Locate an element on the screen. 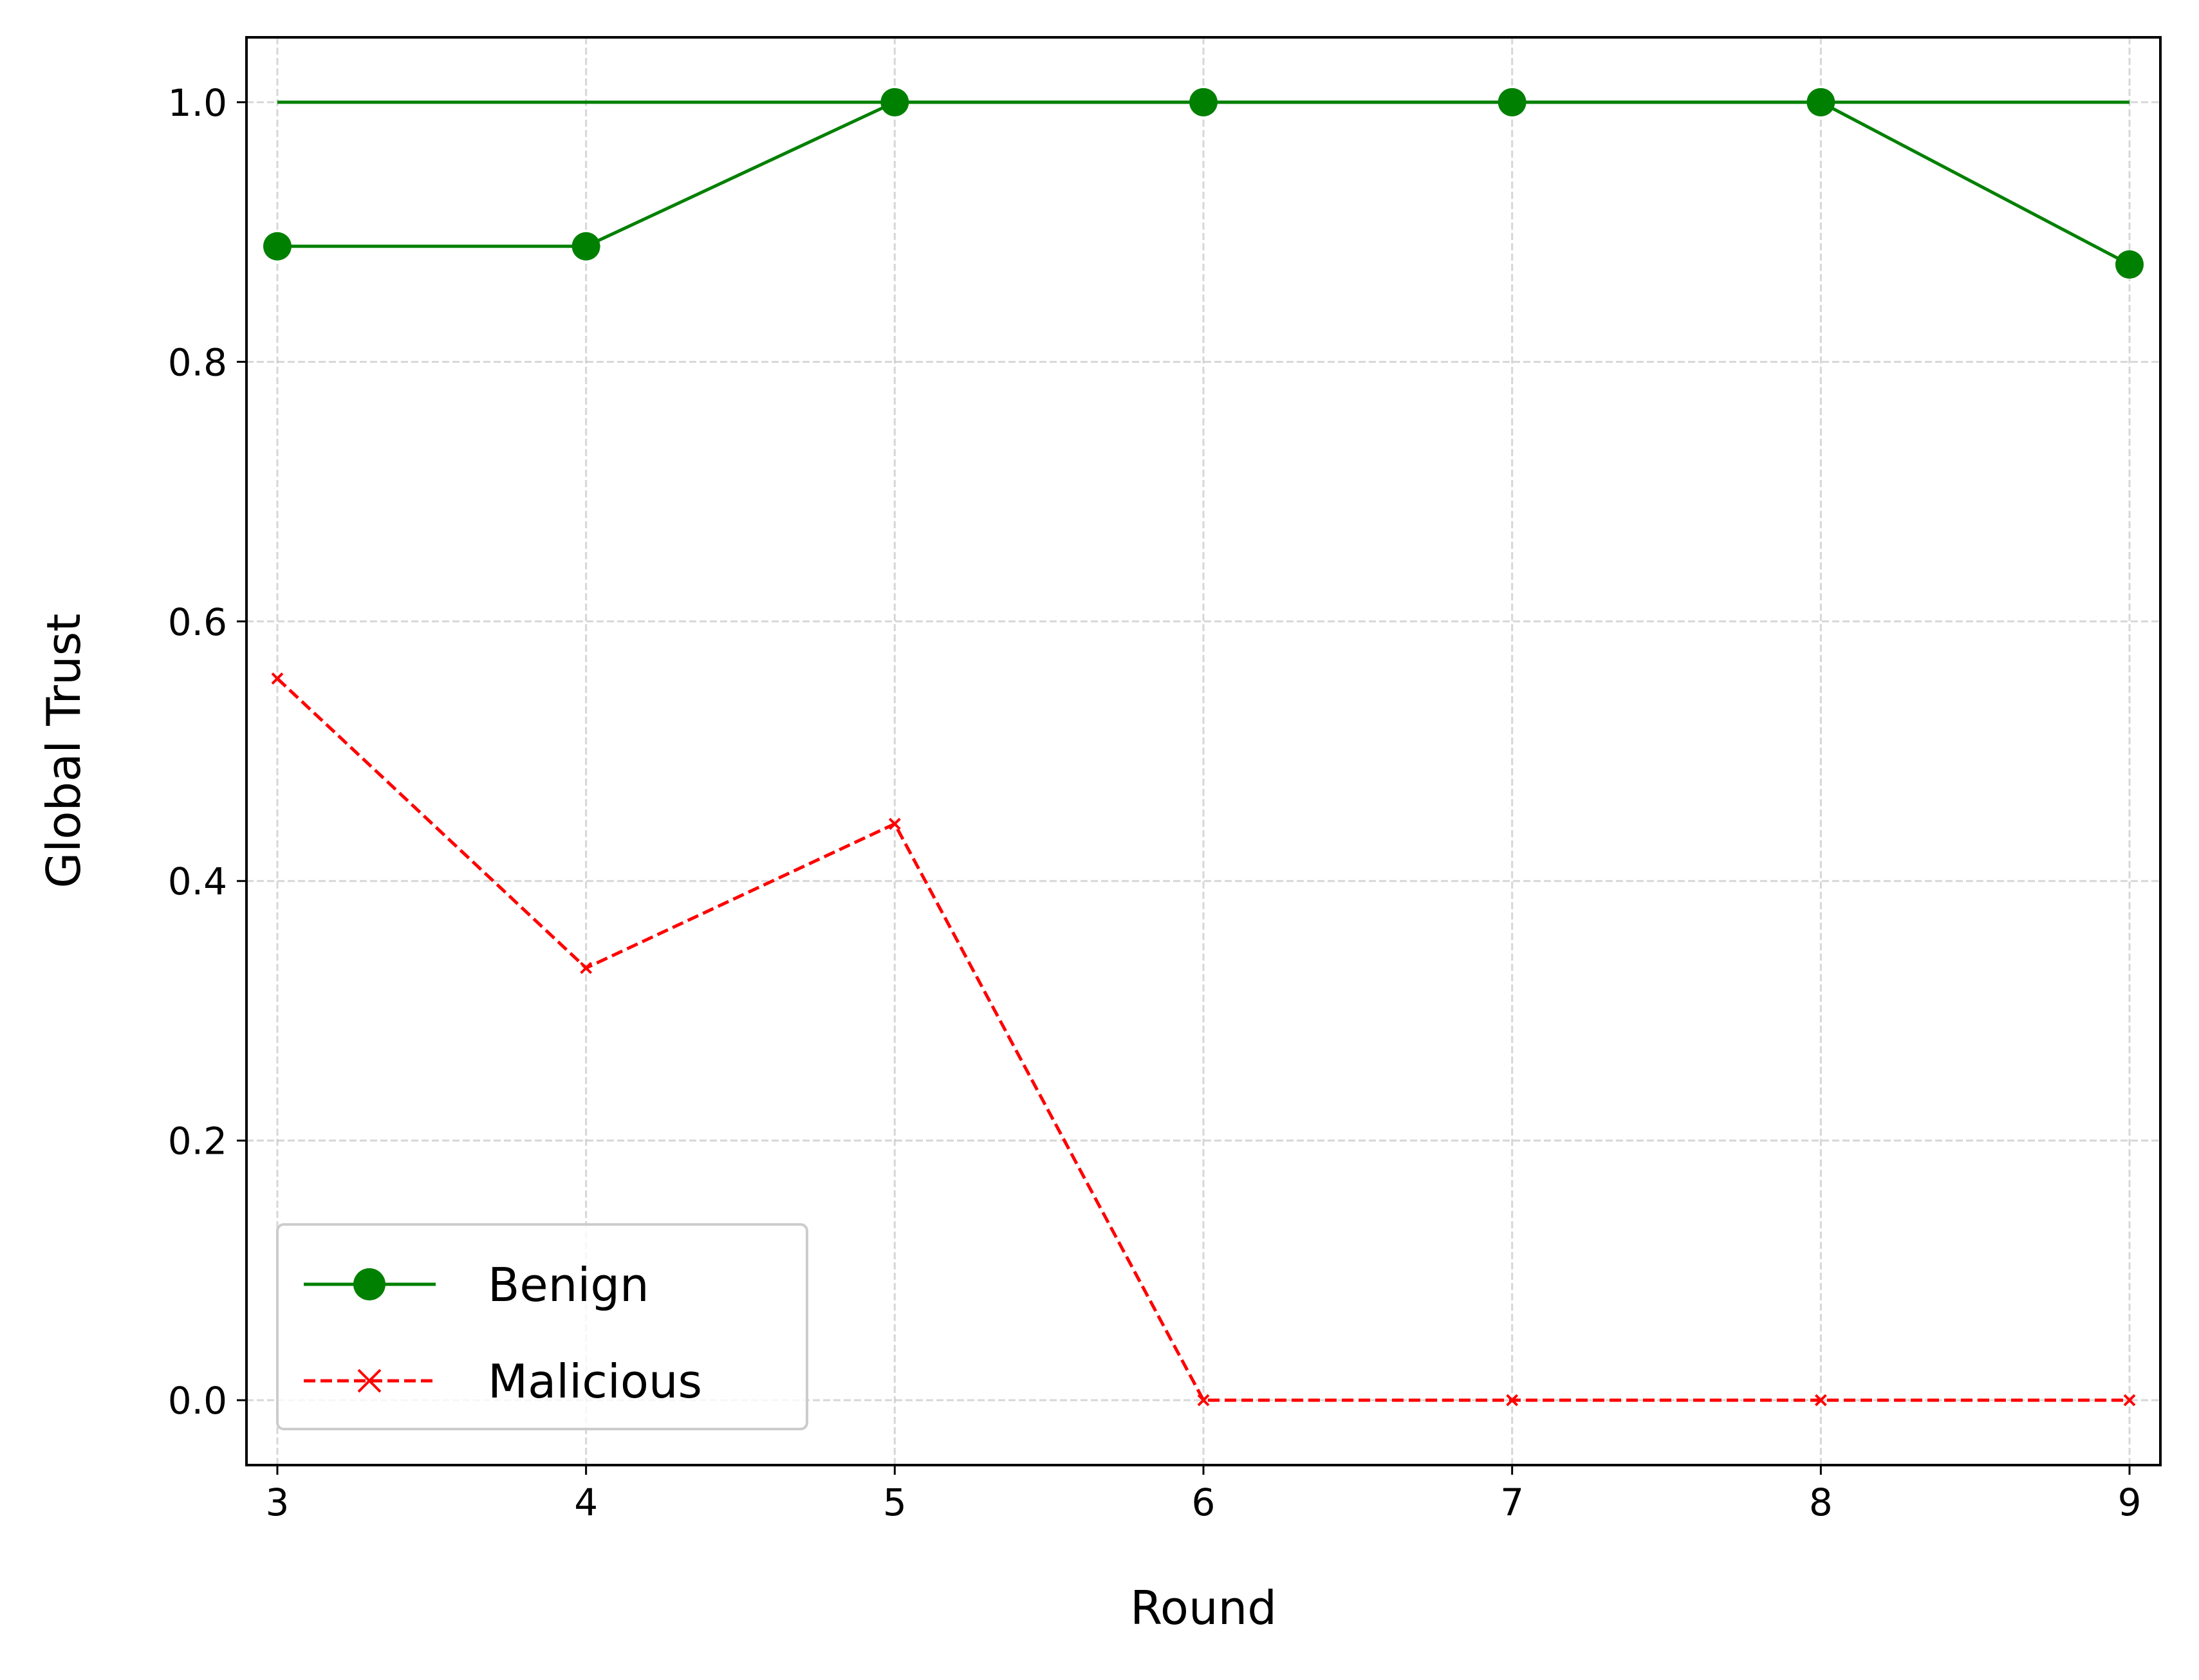 This screenshot has width=2199, height=1680. legend: Benign Malicious is located at coordinates (542, 1326).